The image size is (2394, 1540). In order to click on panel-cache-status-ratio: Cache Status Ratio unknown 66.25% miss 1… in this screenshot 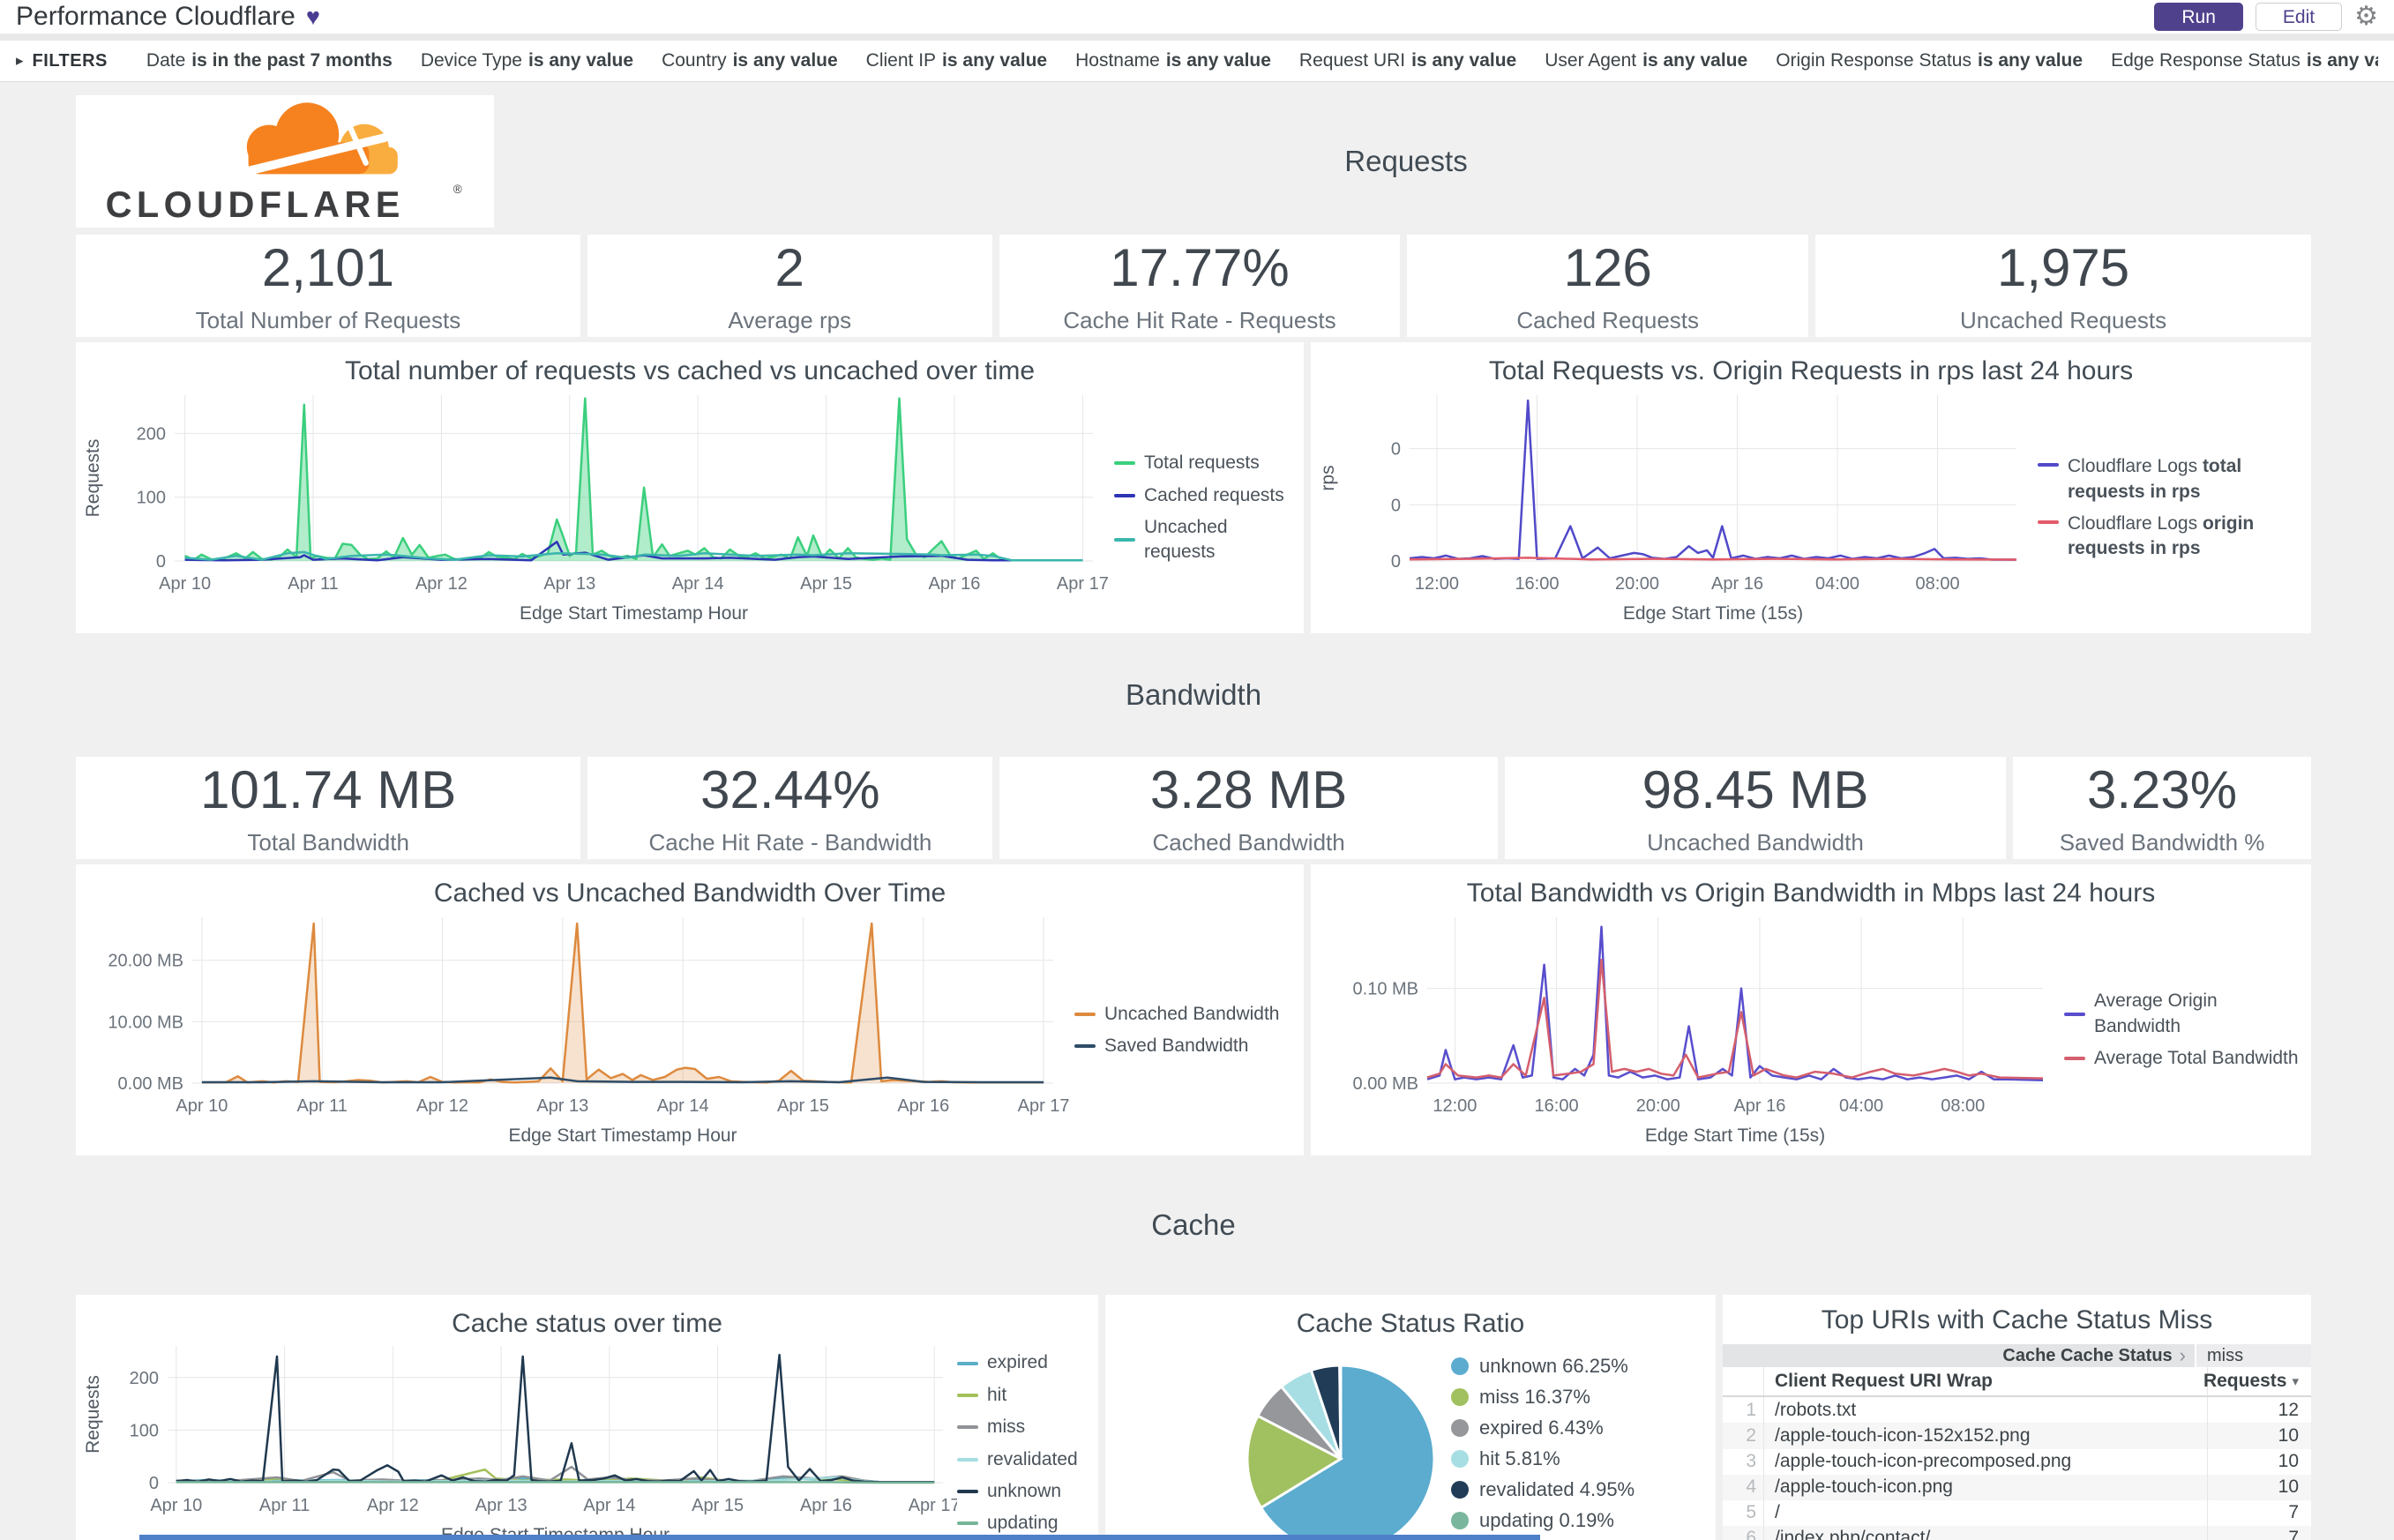, I will do `click(1410, 1417)`.